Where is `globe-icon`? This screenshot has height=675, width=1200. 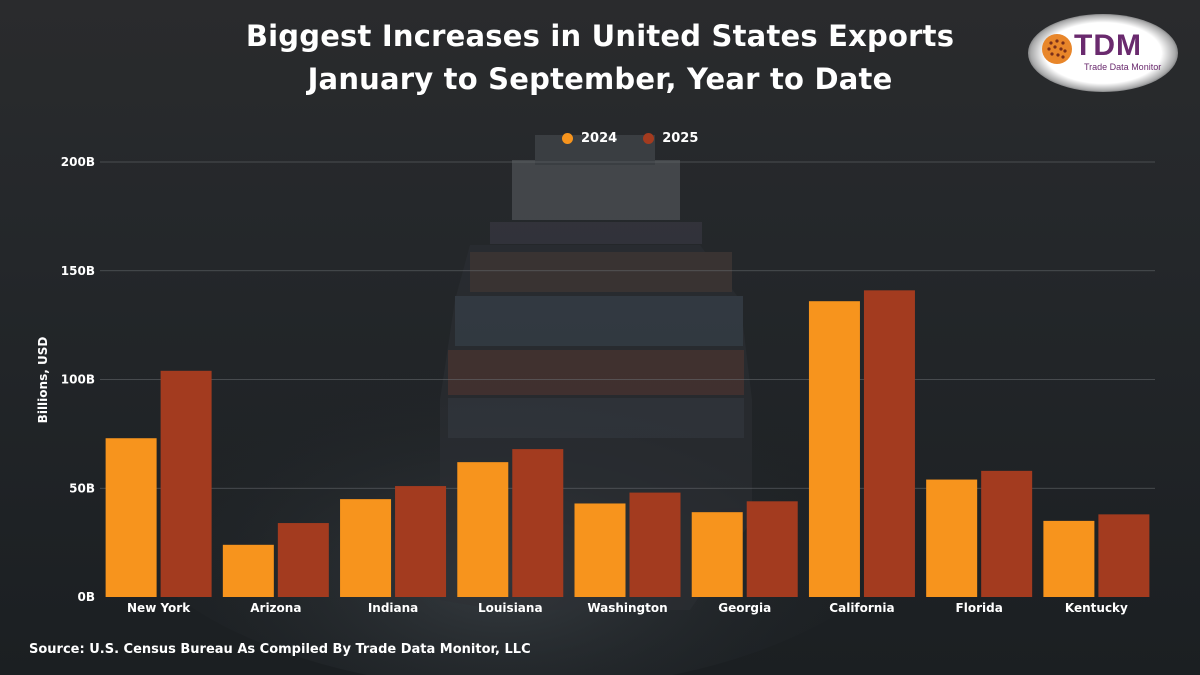
globe-icon is located at coordinates (1057, 49).